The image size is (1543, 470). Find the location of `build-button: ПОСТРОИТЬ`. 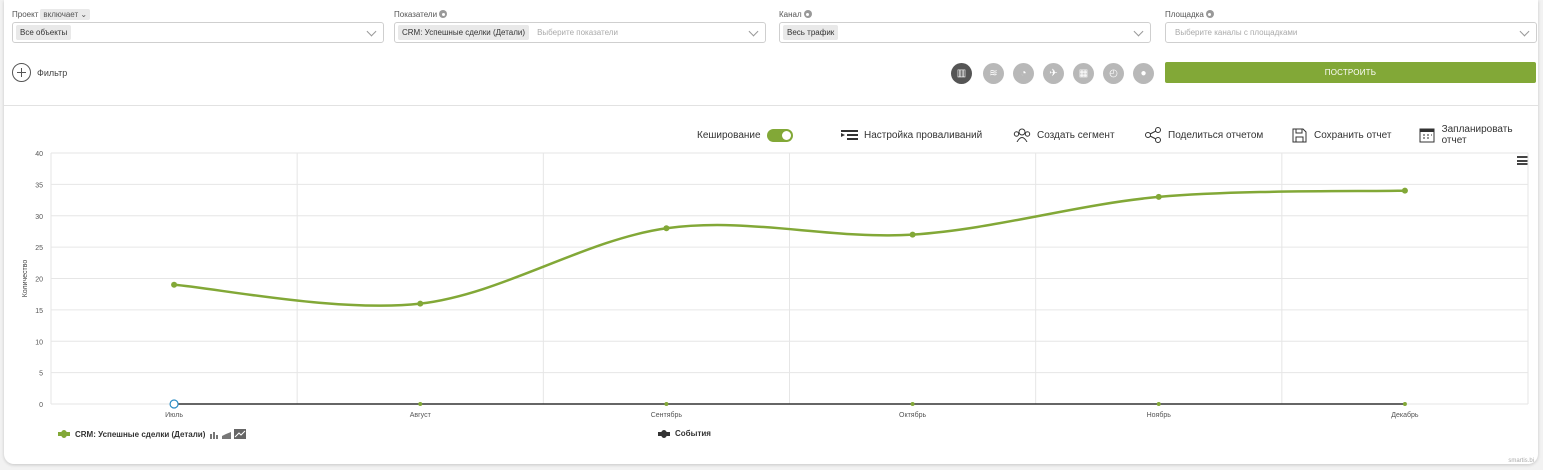

build-button: ПОСТРОИТЬ is located at coordinates (1350, 72).